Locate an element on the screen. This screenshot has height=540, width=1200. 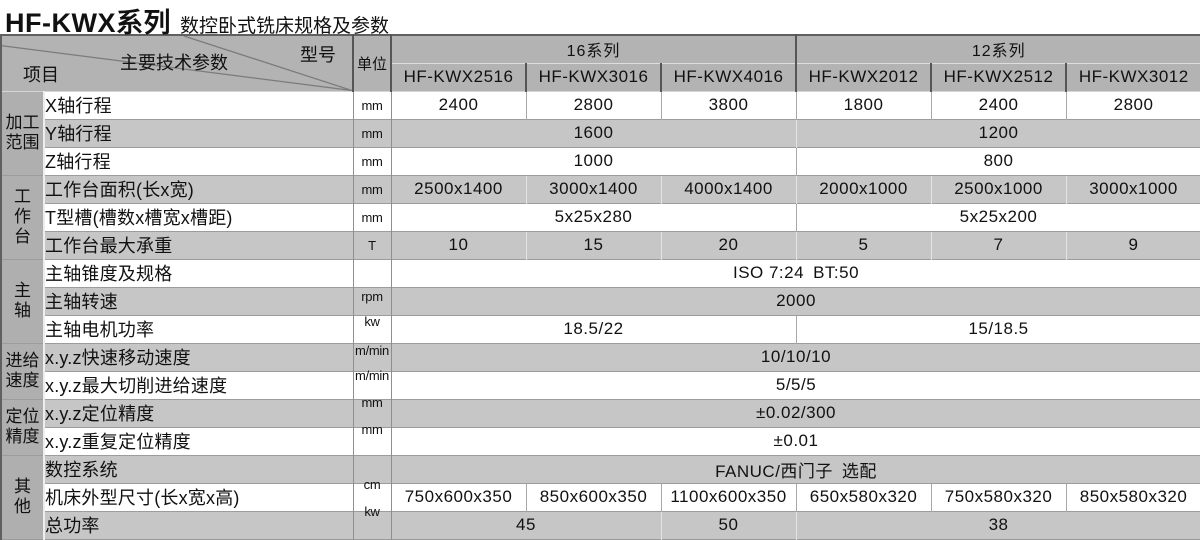
page-title: HF-KWX系列 is located at coordinates (88, 23).